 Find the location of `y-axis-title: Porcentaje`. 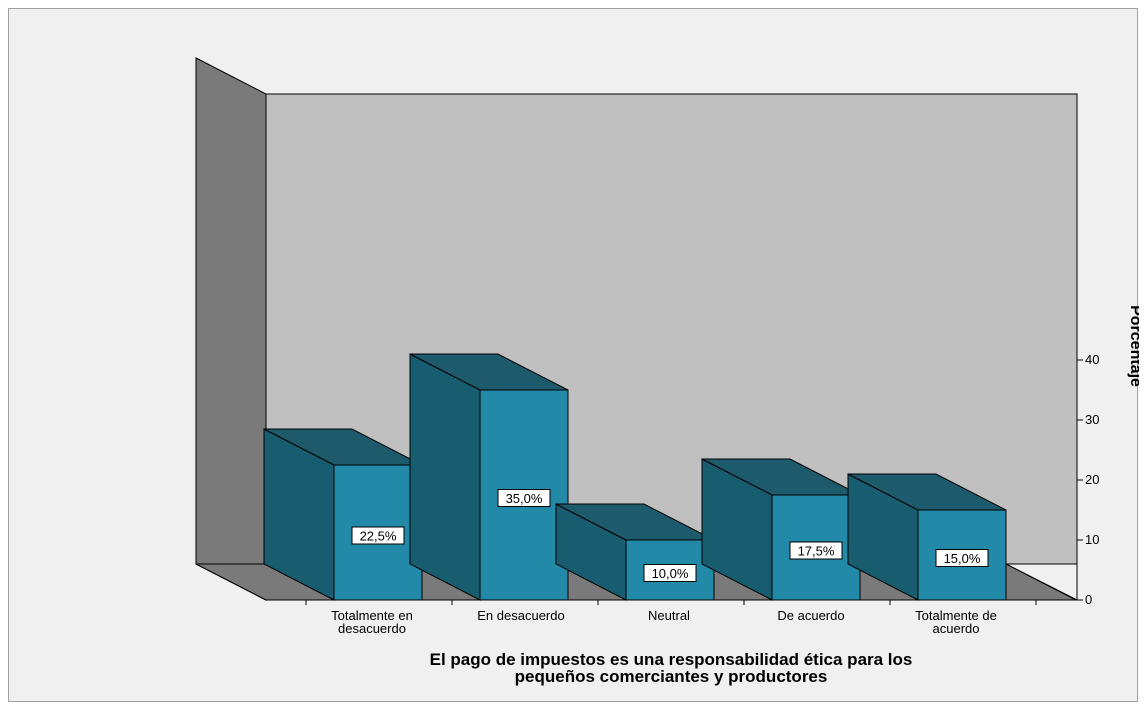

y-axis-title: Porcentaje is located at coordinates (1133, 346).